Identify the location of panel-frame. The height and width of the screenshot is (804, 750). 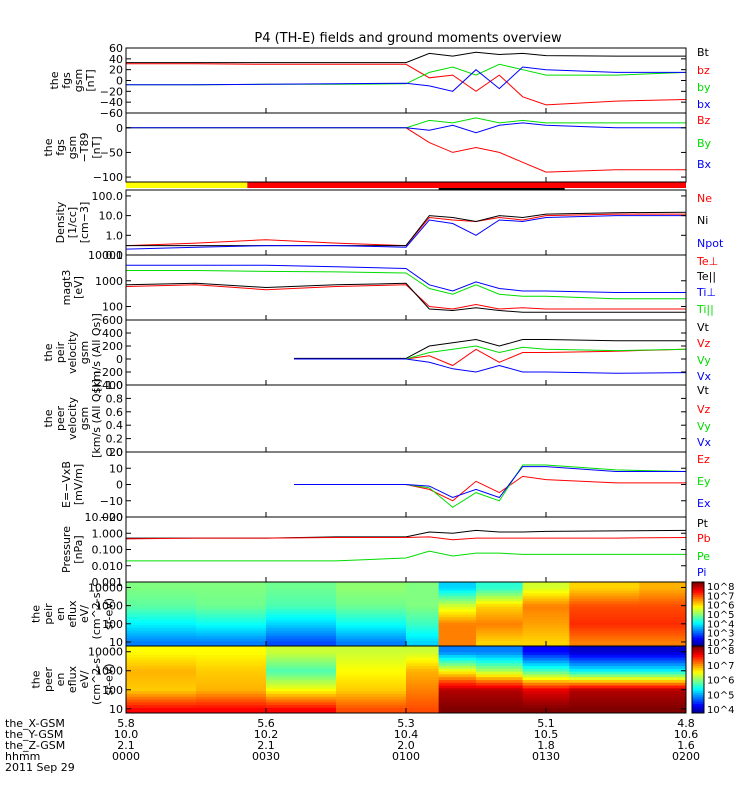
(406, 418).